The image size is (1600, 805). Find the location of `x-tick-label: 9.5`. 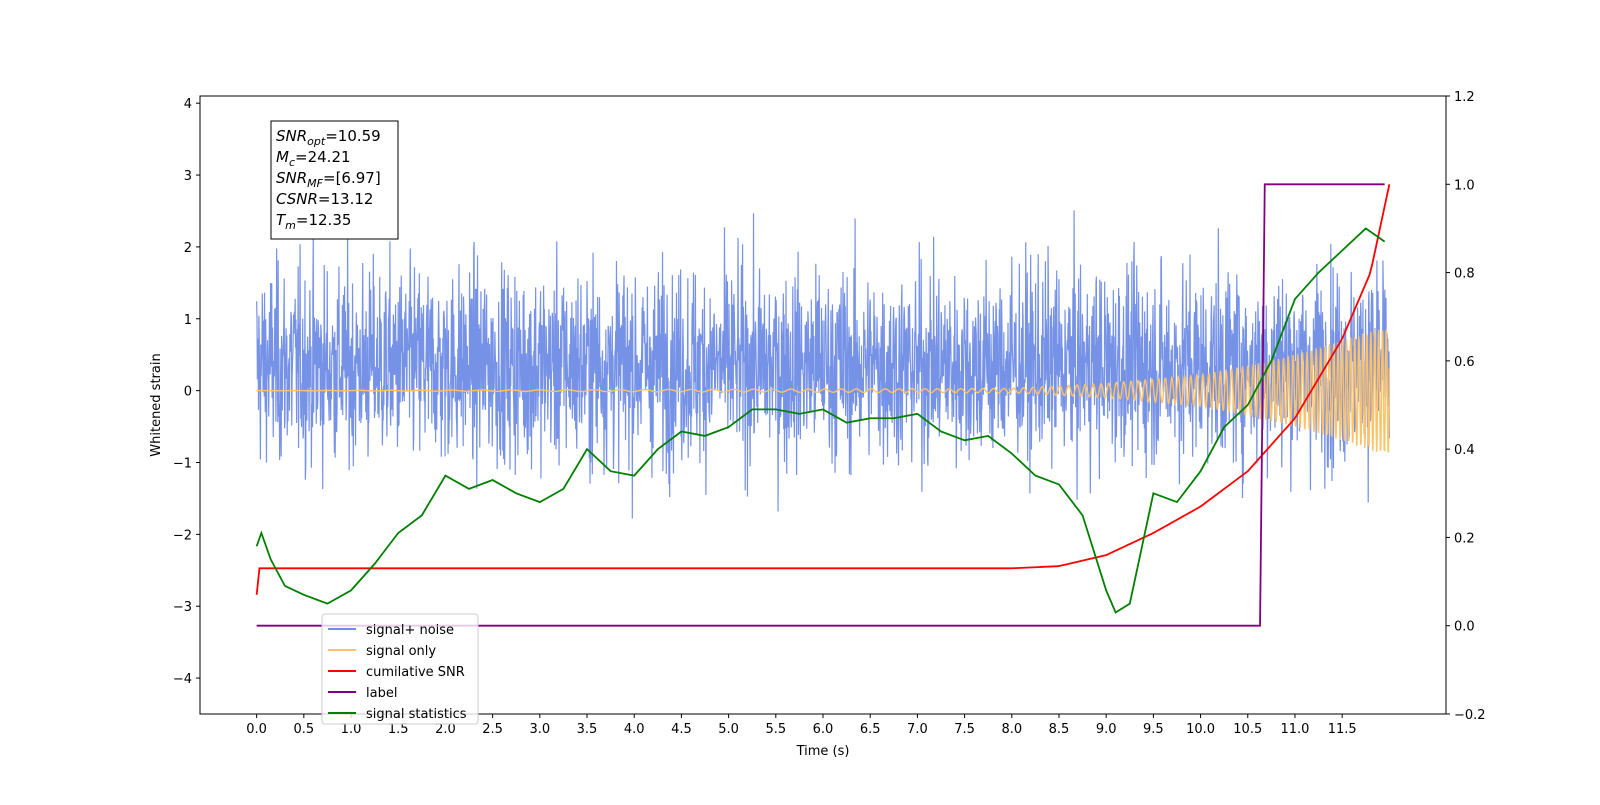

x-tick-label: 9.5 is located at coordinates (1153, 729).